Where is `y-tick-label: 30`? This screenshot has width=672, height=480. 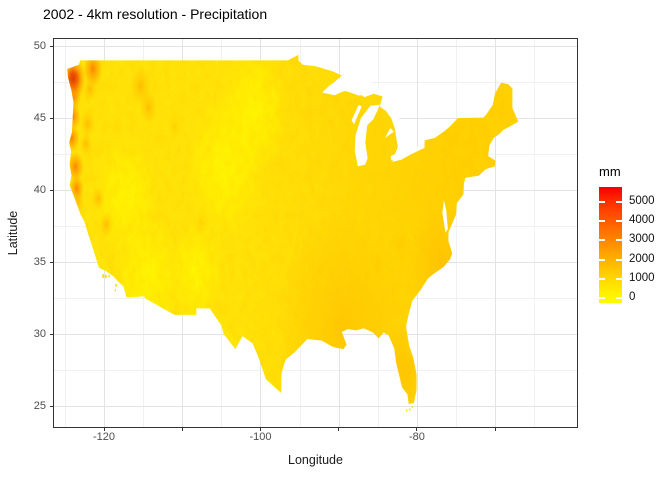
y-tick-label: 30 is located at coordinates (39, 333).